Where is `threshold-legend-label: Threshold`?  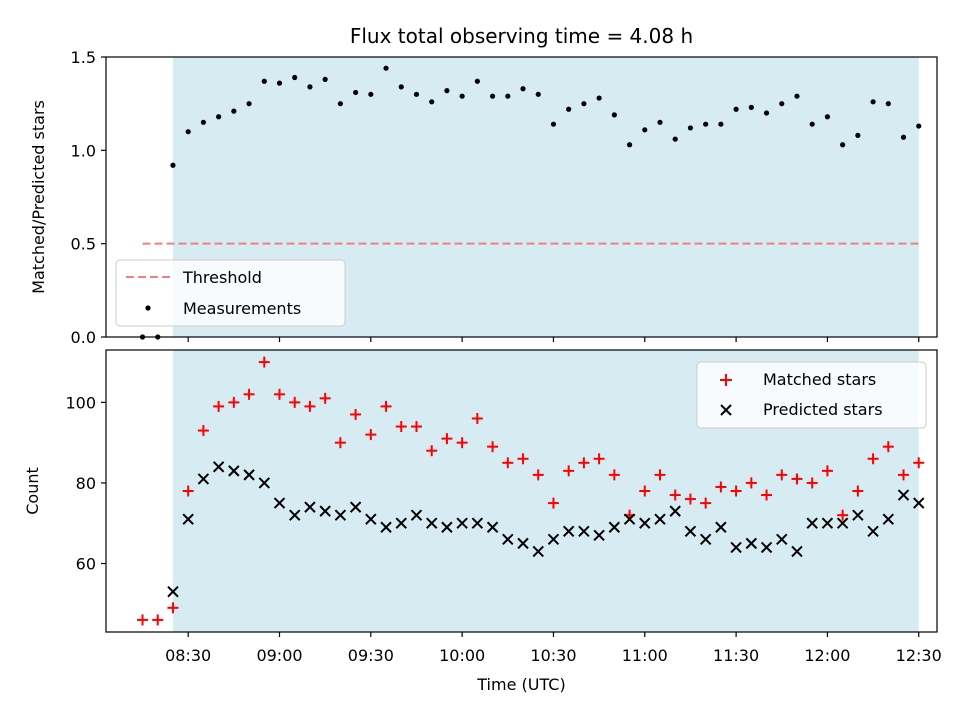 threshold-legend-label: Threshold is located at coordinates (222, 277).